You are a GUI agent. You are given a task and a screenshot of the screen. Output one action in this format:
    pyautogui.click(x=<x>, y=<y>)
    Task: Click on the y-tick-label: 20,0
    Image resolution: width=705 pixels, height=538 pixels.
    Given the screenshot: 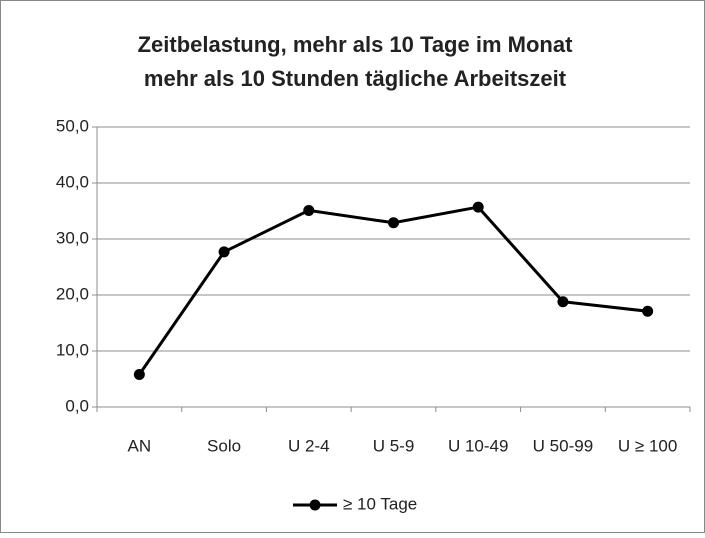 What is the action you would take?
    pyautogui.click(x=72, y=293)
    